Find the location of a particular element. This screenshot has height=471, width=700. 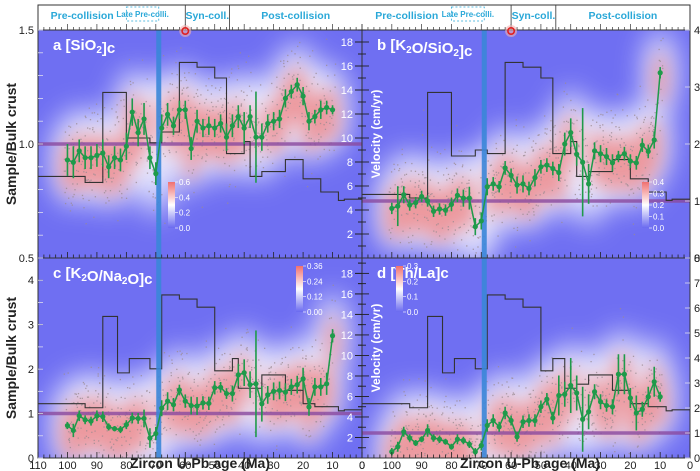

y-tick-label: 1 is located at coordinates (697, 202).